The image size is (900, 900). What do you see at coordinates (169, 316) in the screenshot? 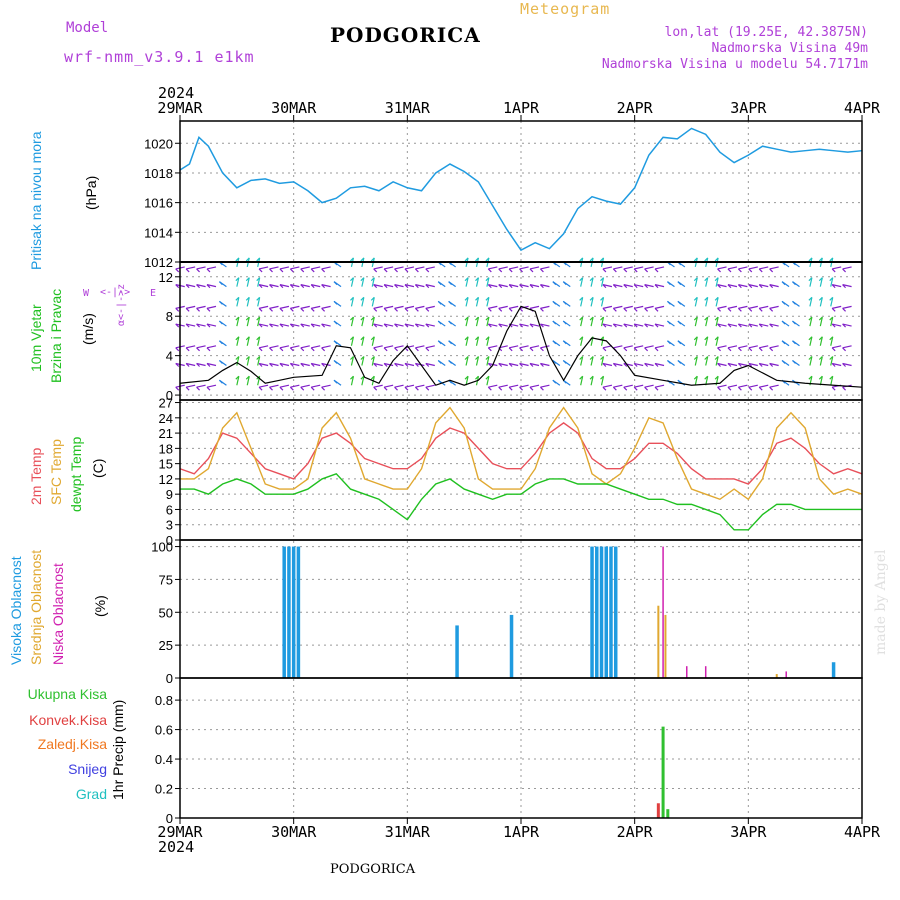
I see `y-tick-label: 8` at bounding box center [169, 316].